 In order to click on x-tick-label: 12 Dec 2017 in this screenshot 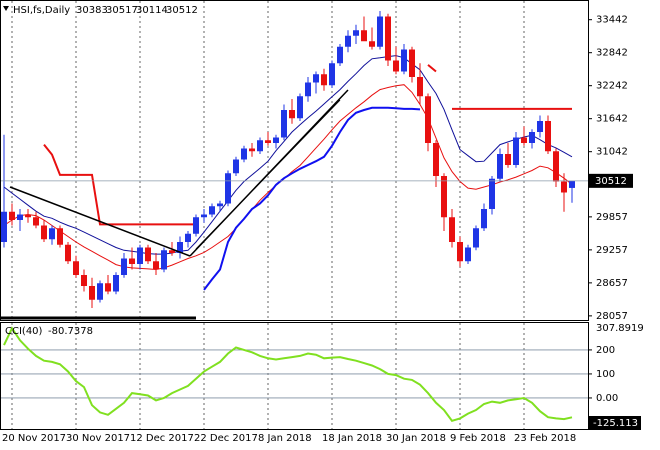, I will do `click(162, 438)`.